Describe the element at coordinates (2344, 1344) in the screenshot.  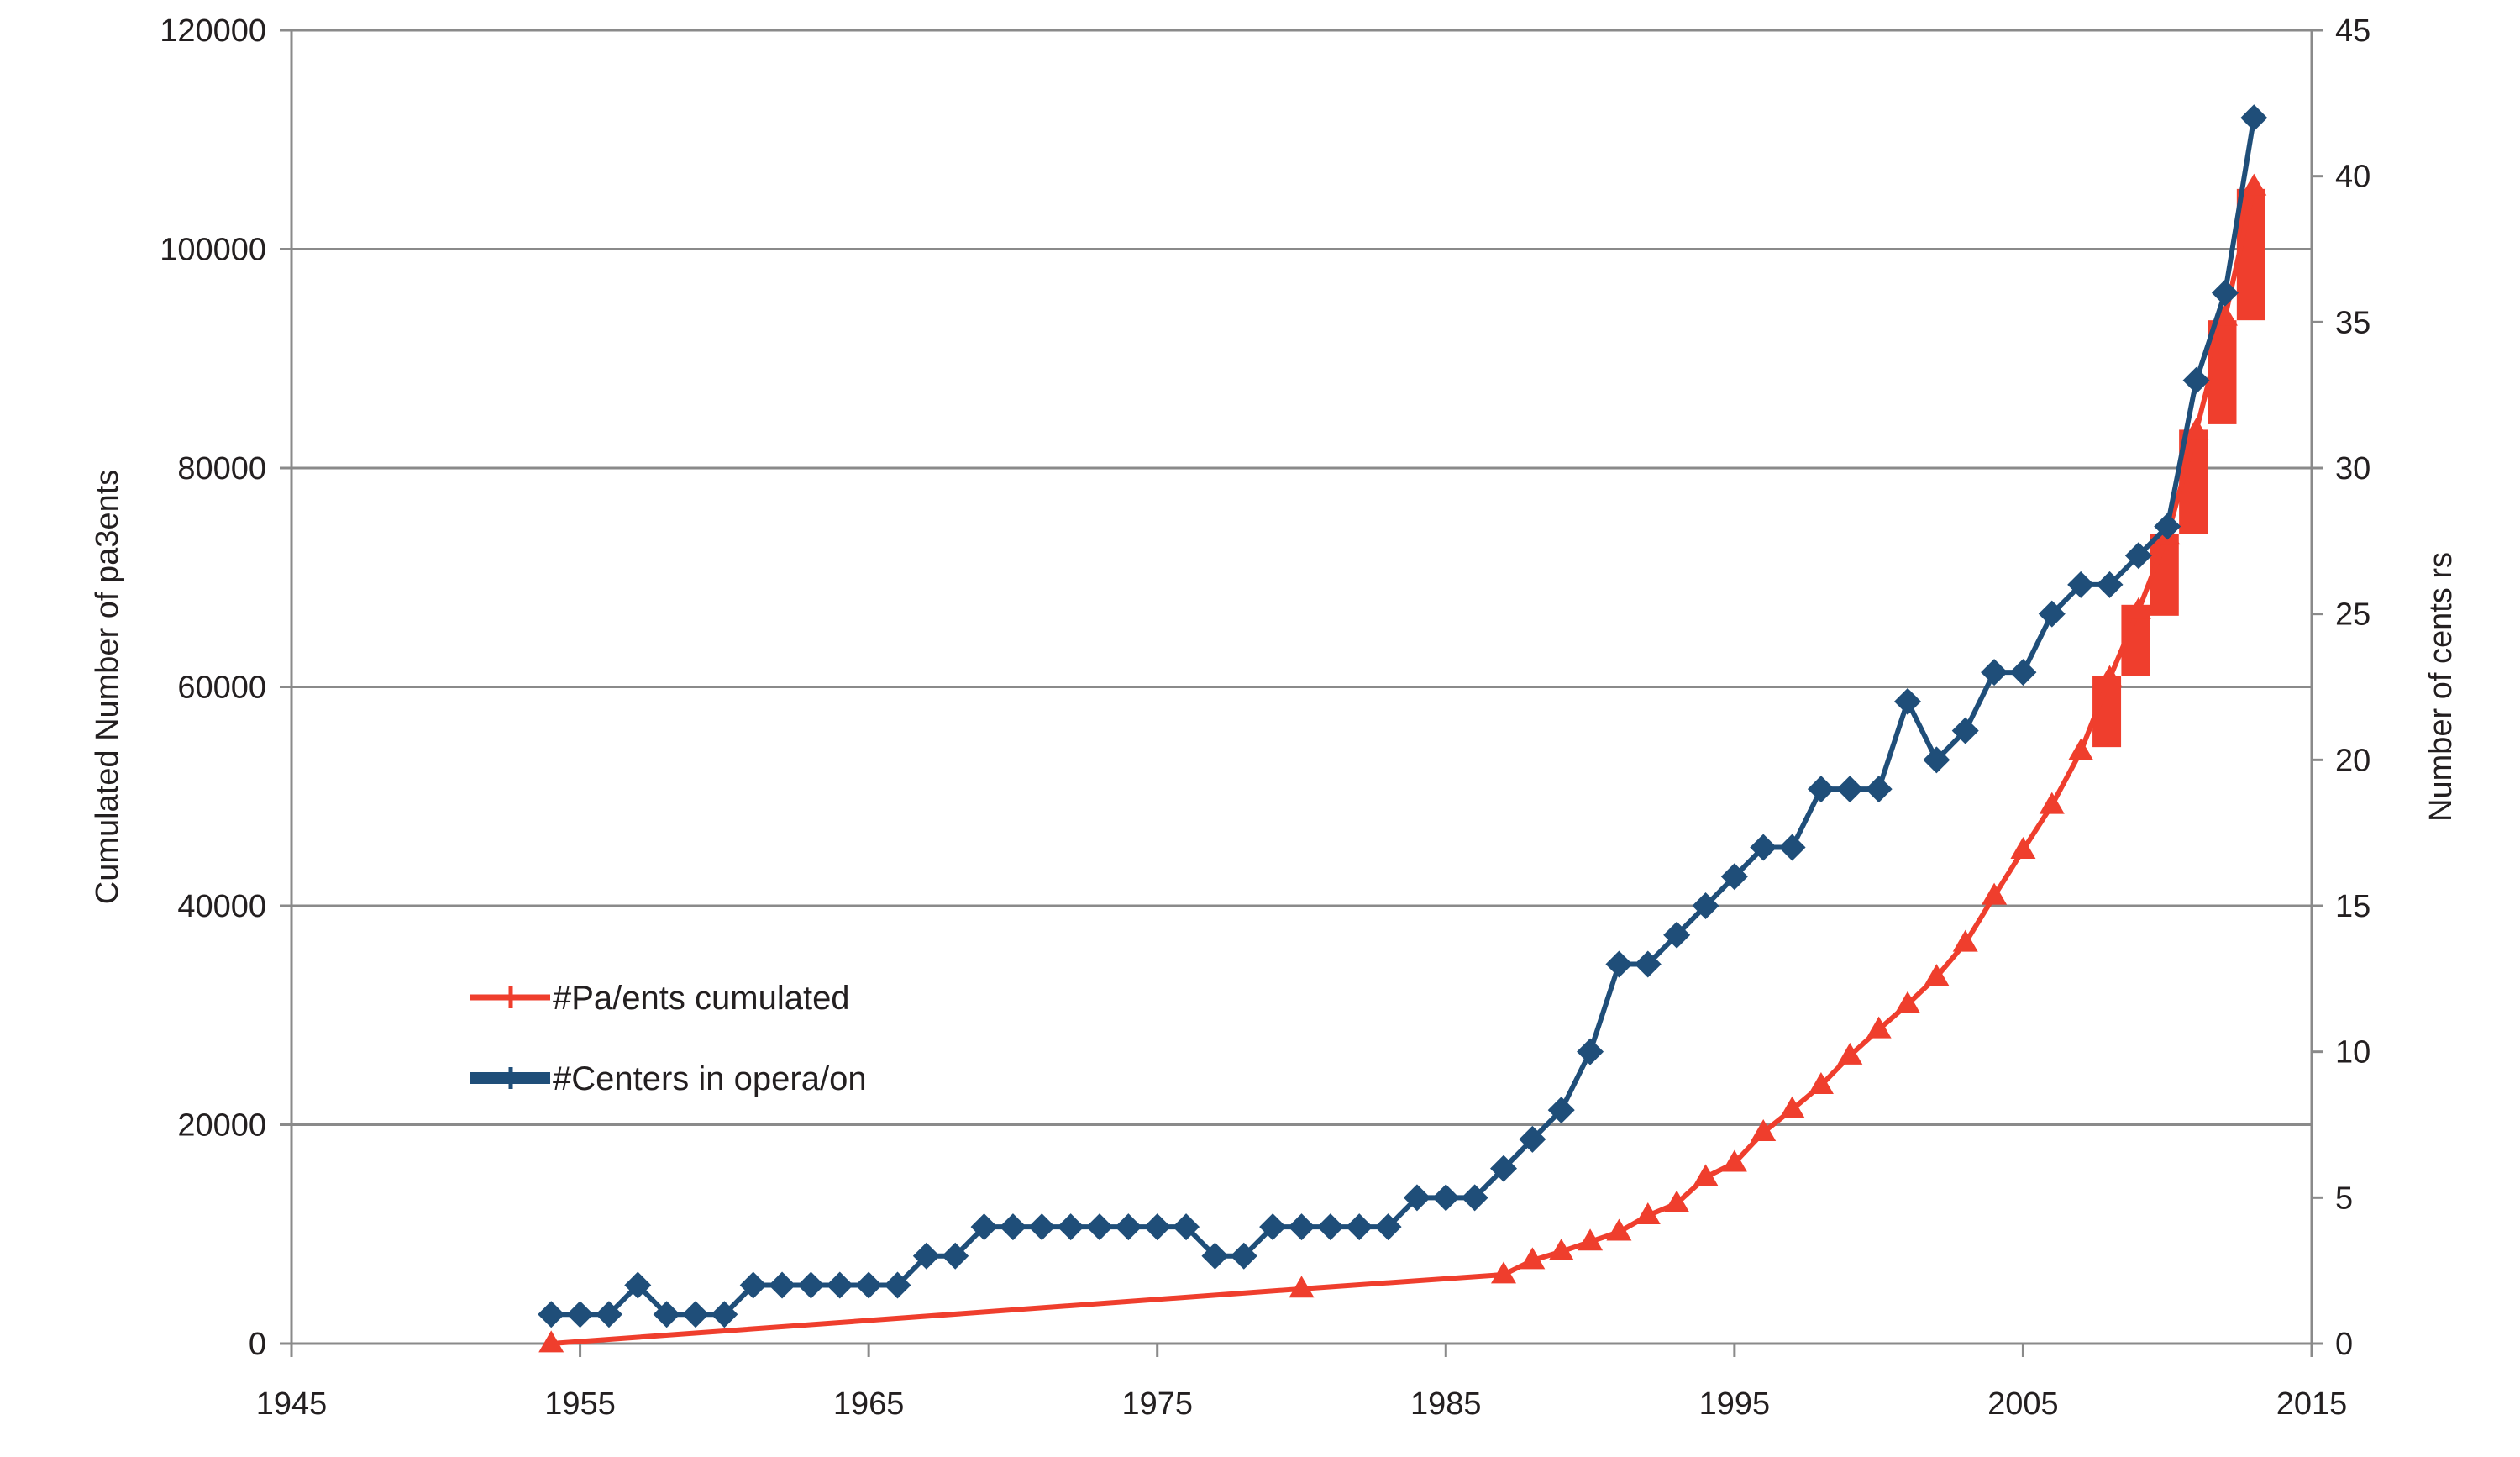
I see `y-right-tick-label: 0` at that location.